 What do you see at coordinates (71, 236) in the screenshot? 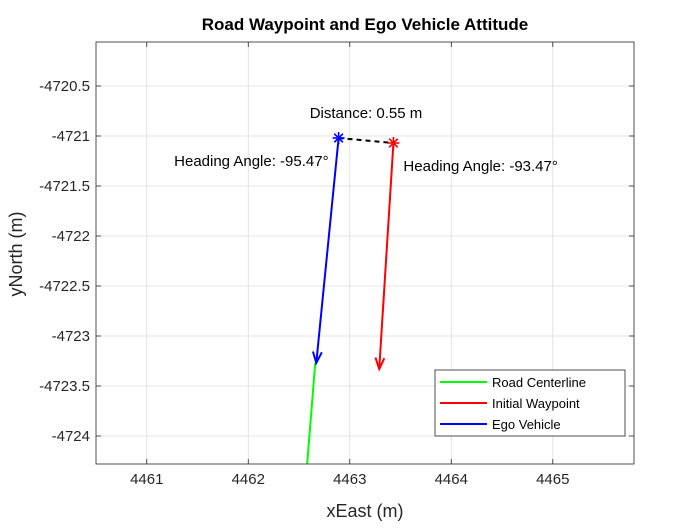
I see `y-tick-label: -4722` at bounding box center [71, 236].